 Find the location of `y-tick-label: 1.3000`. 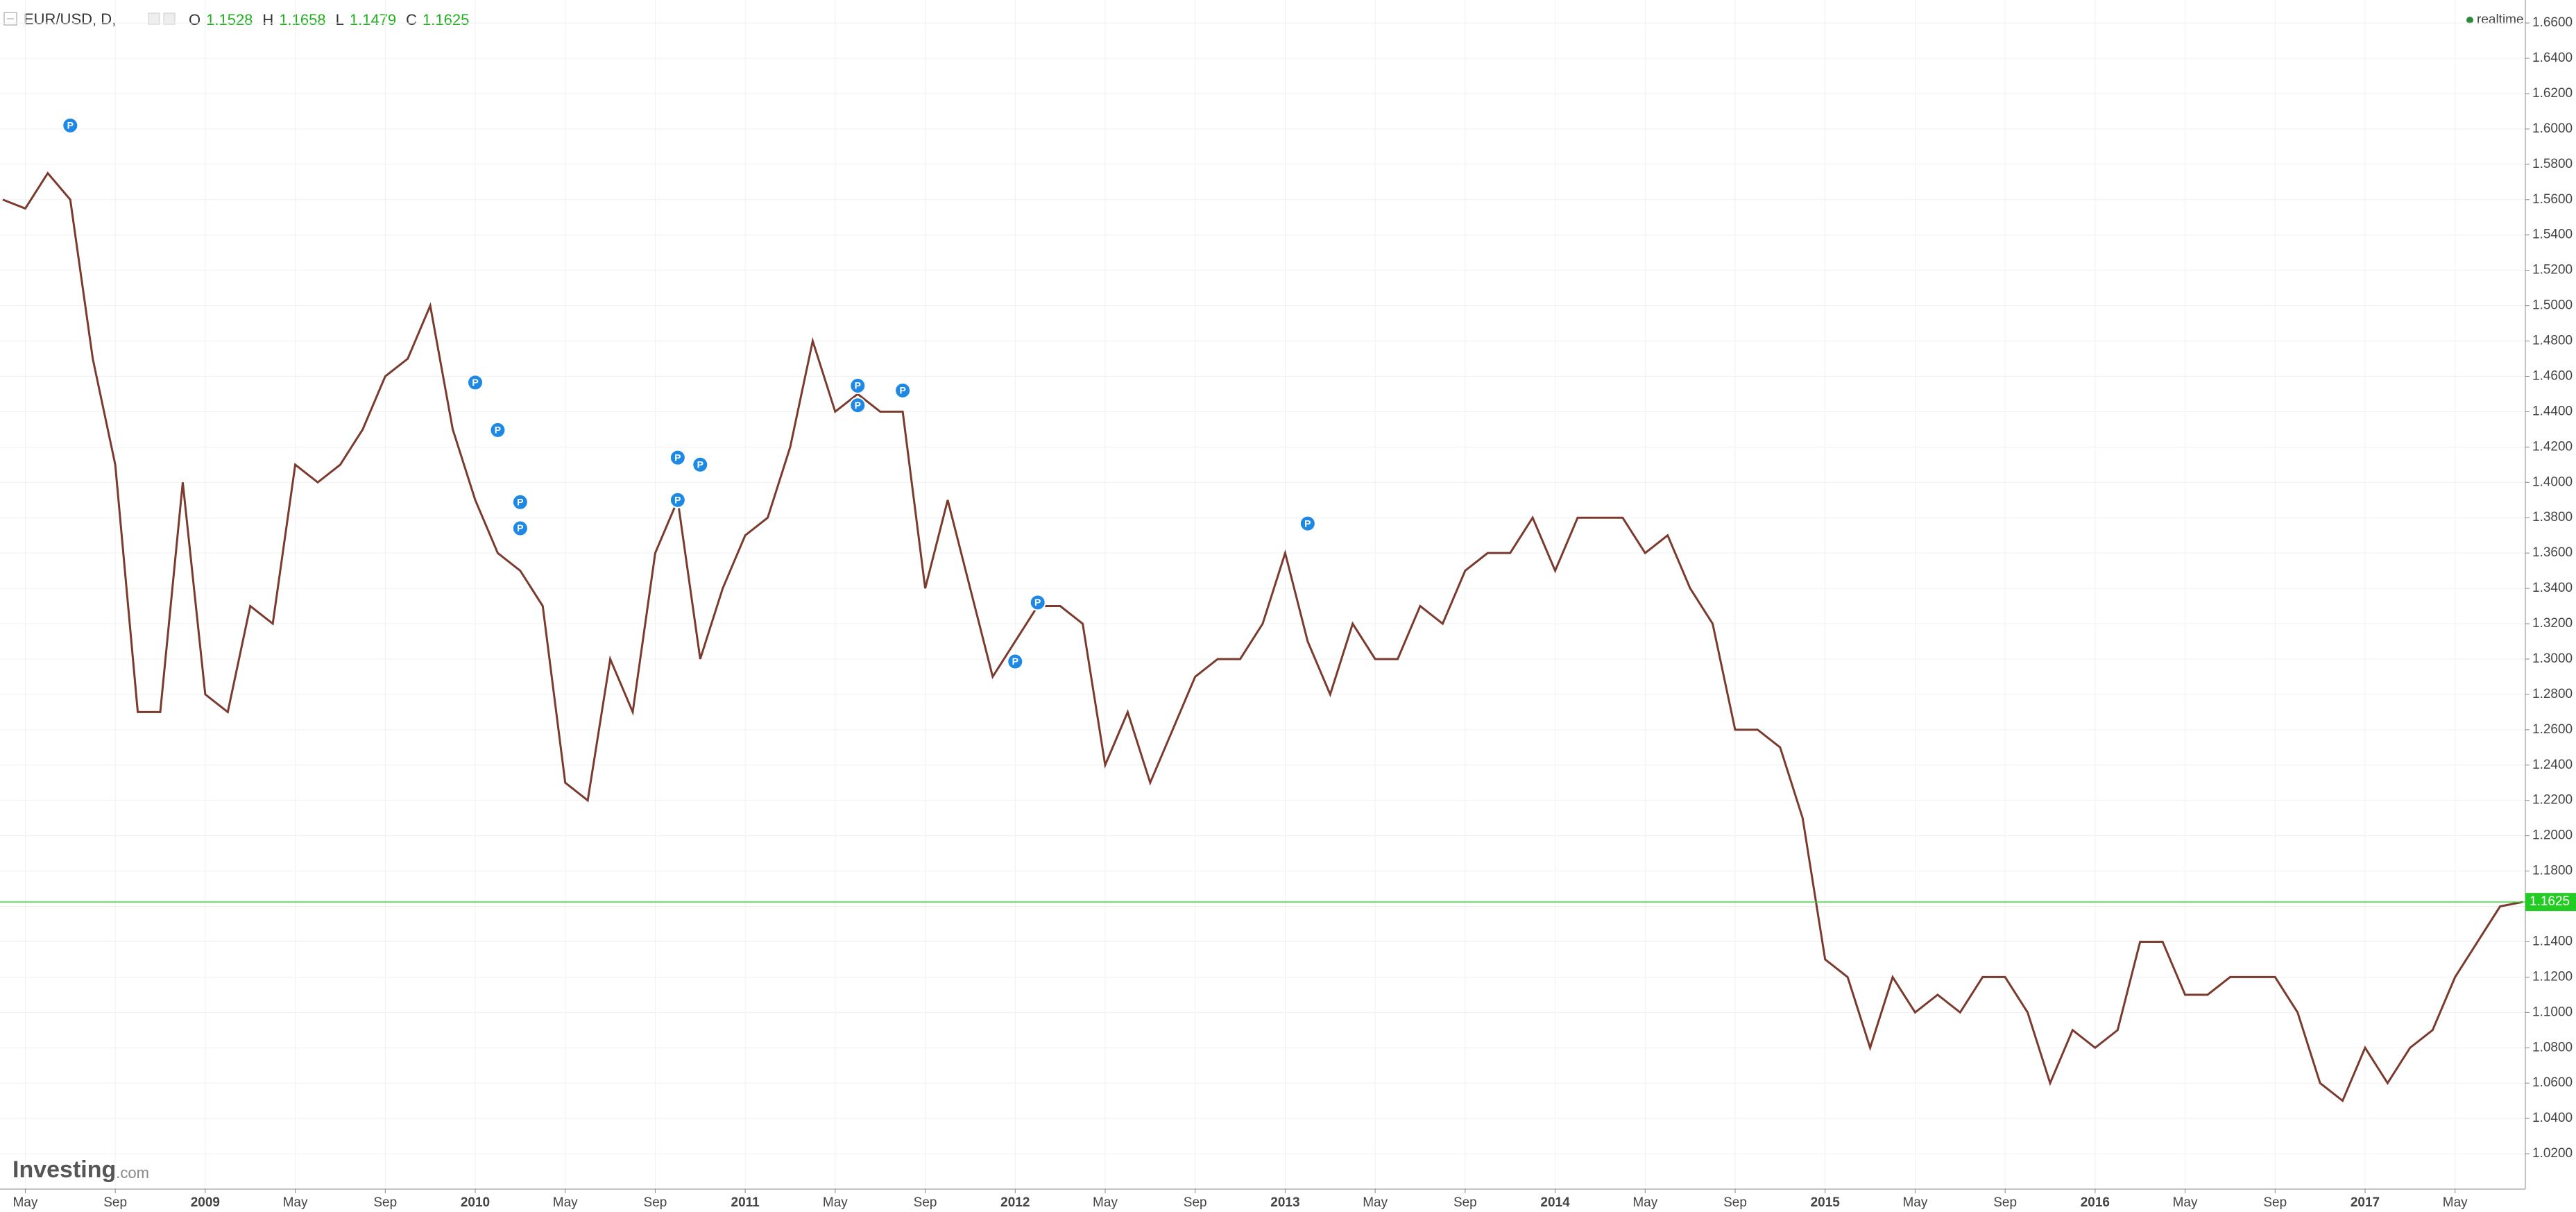

y-tick-label: 1.3000 is located at coordinates (2552, 658).